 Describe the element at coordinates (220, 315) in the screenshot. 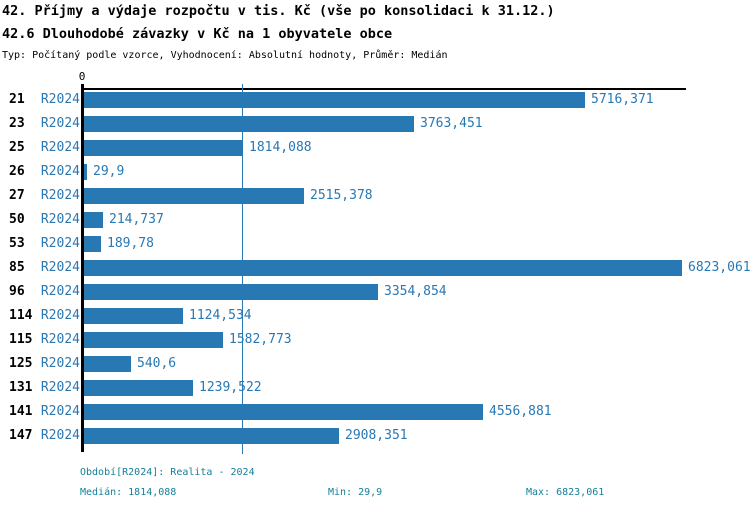

I see `bar-value-label: 1124,534` at that location.